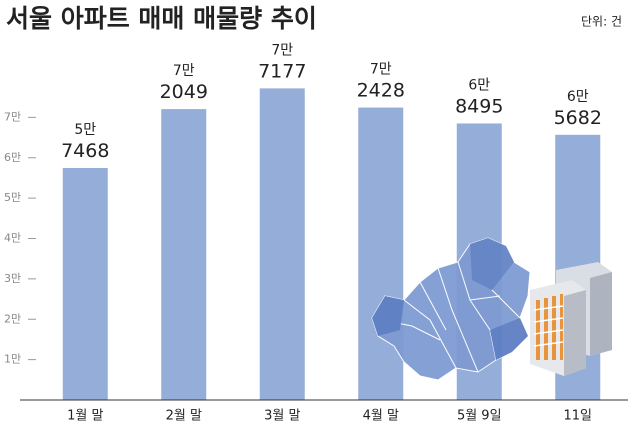  What do you see at coordinates (451, 309) in the screenshot?
I see `seoul-map` at bounding box center [451, 309].